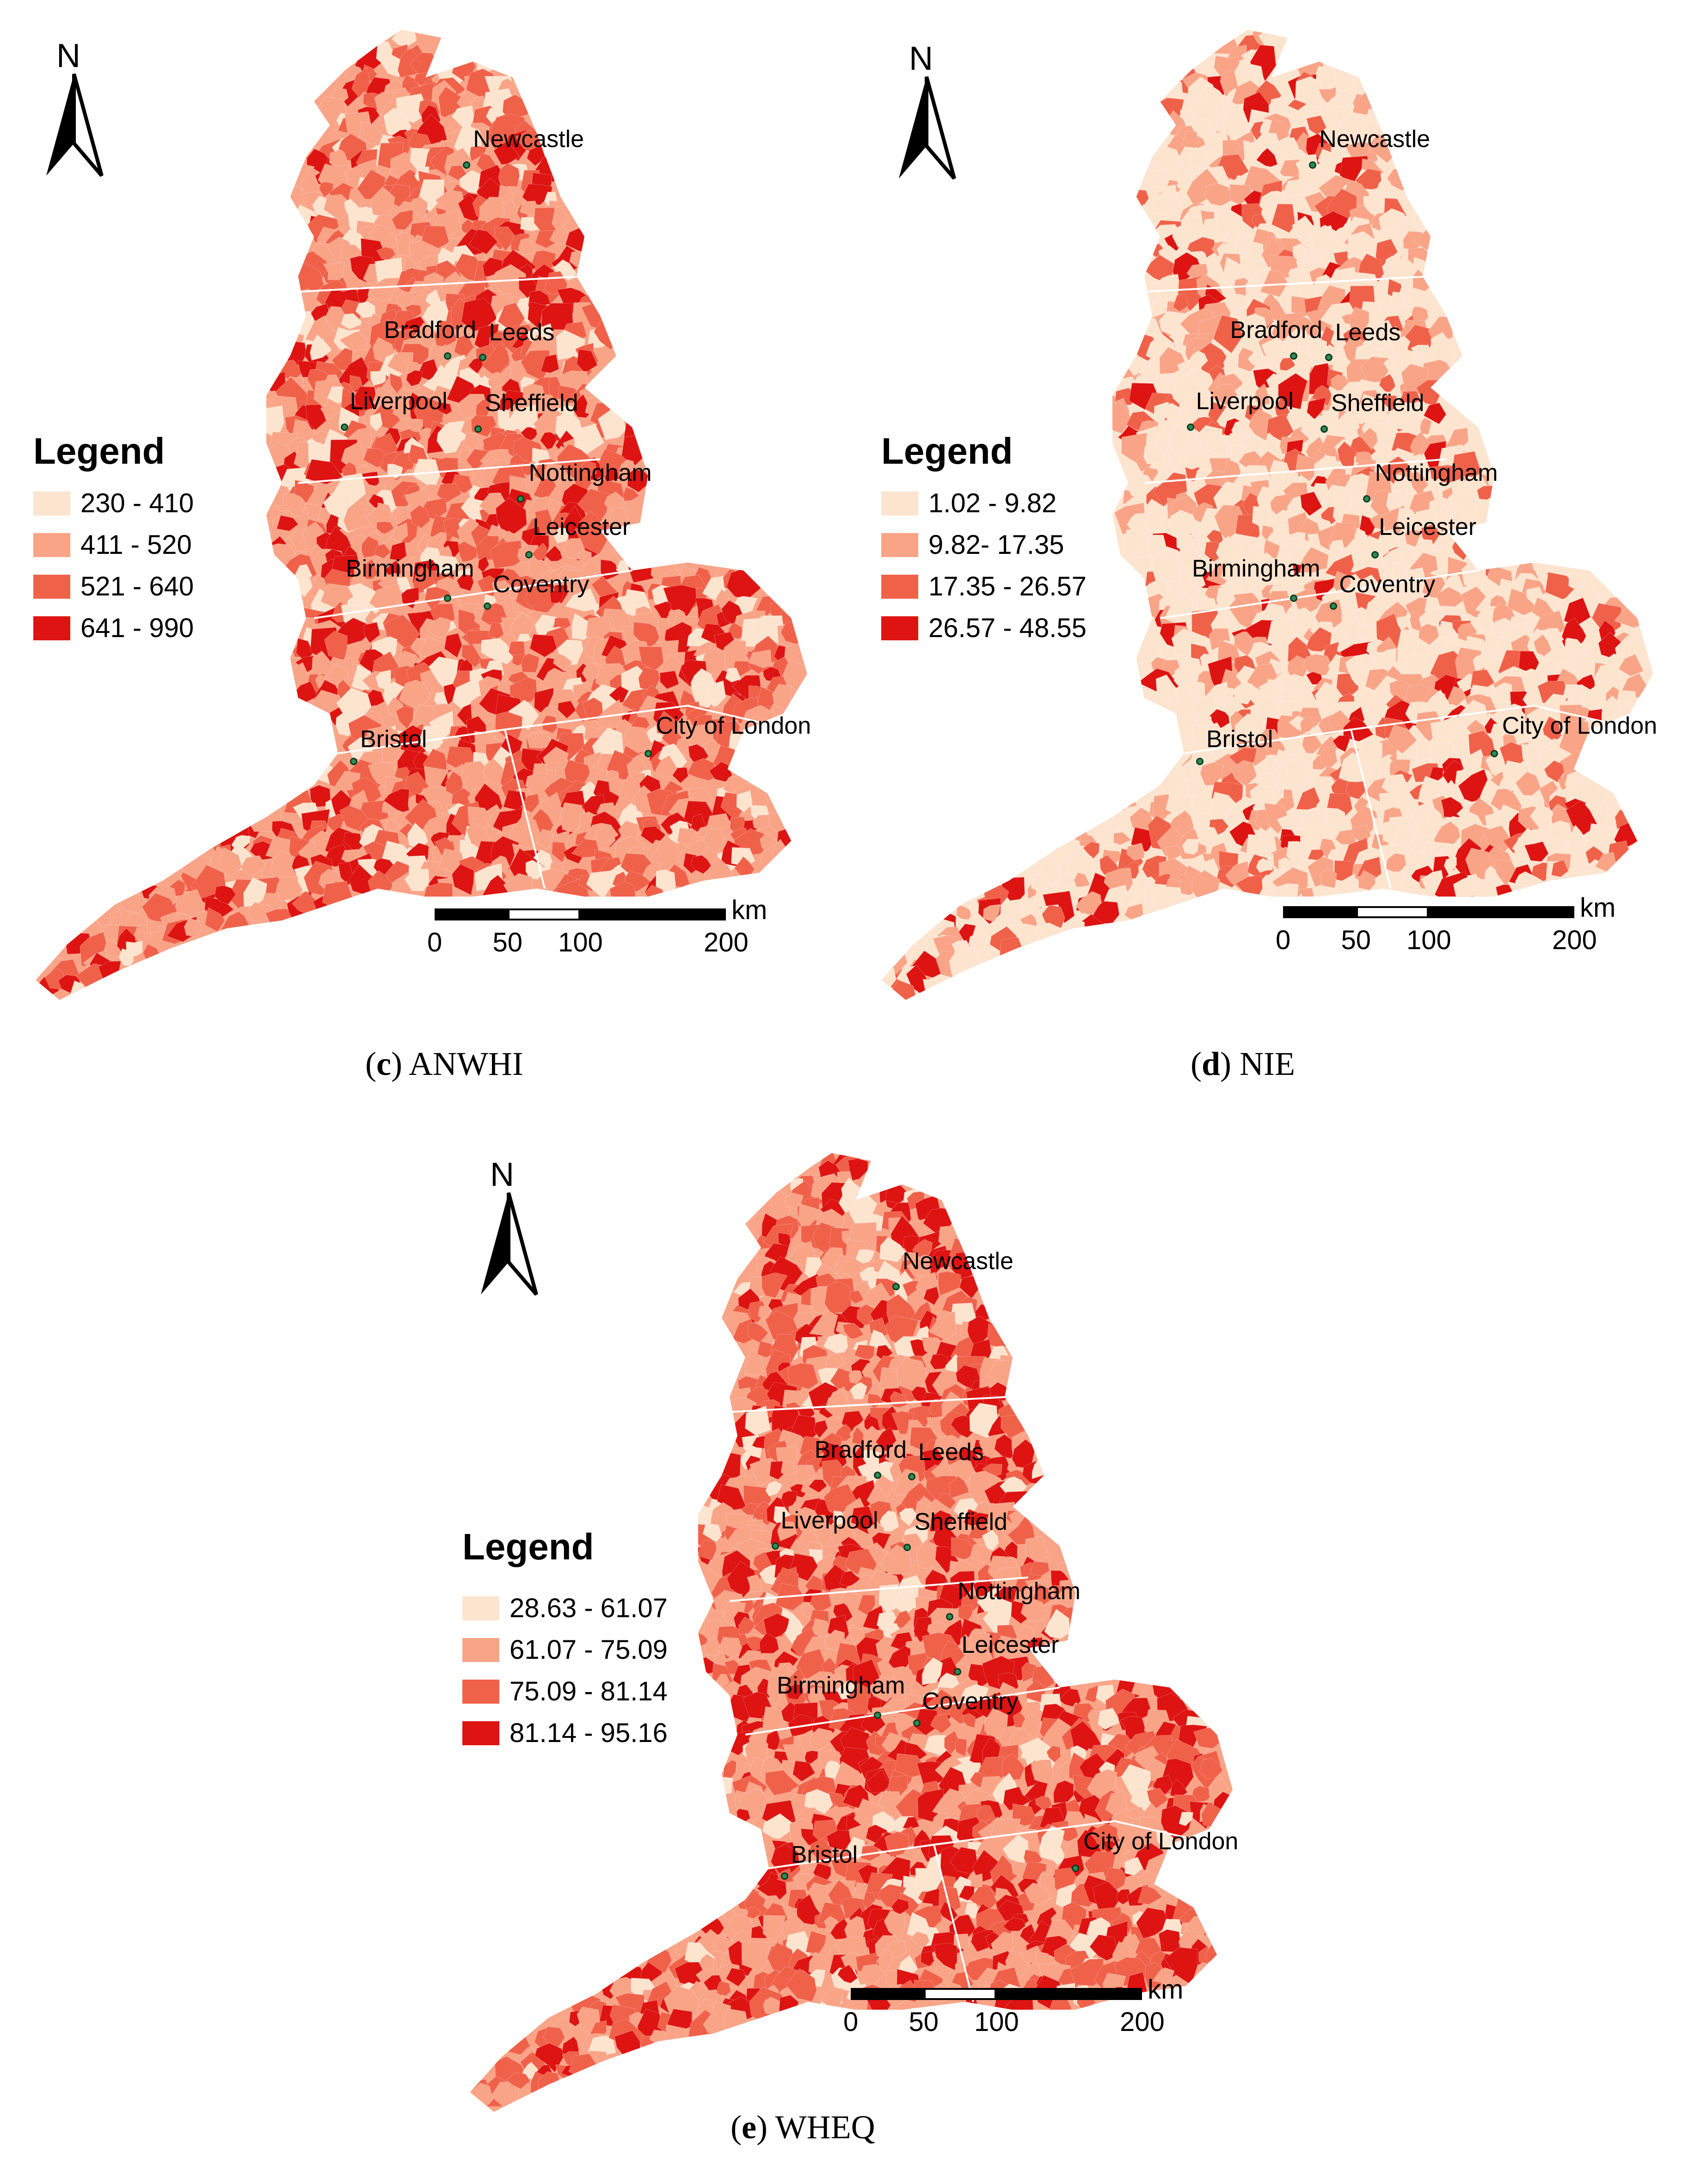  I want to click on legend-item: 26.57 - 48.55, so click(984, 628).